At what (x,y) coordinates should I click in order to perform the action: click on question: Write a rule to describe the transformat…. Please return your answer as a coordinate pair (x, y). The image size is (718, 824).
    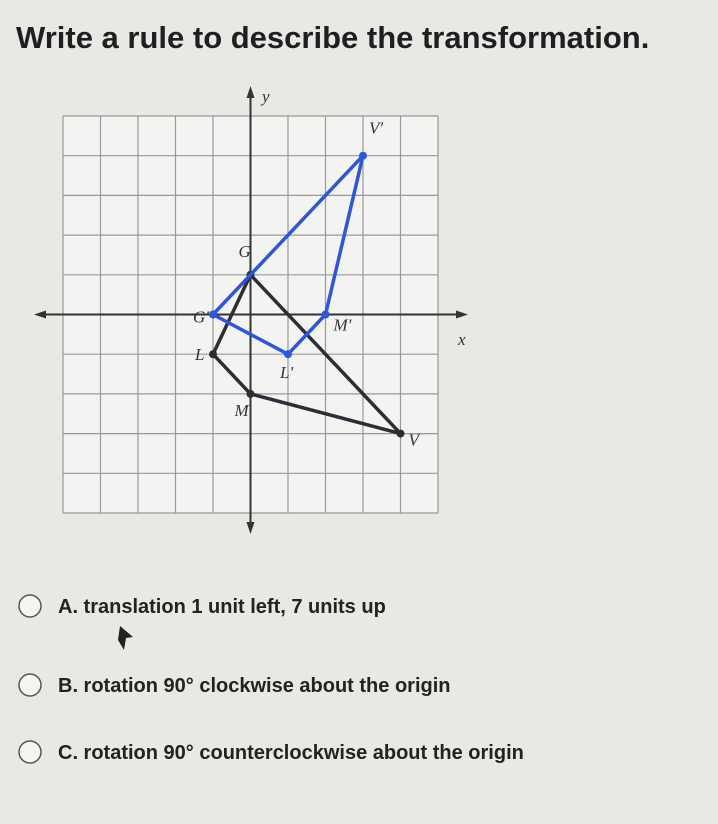
    Looking at the image, I should click on (332, 37).